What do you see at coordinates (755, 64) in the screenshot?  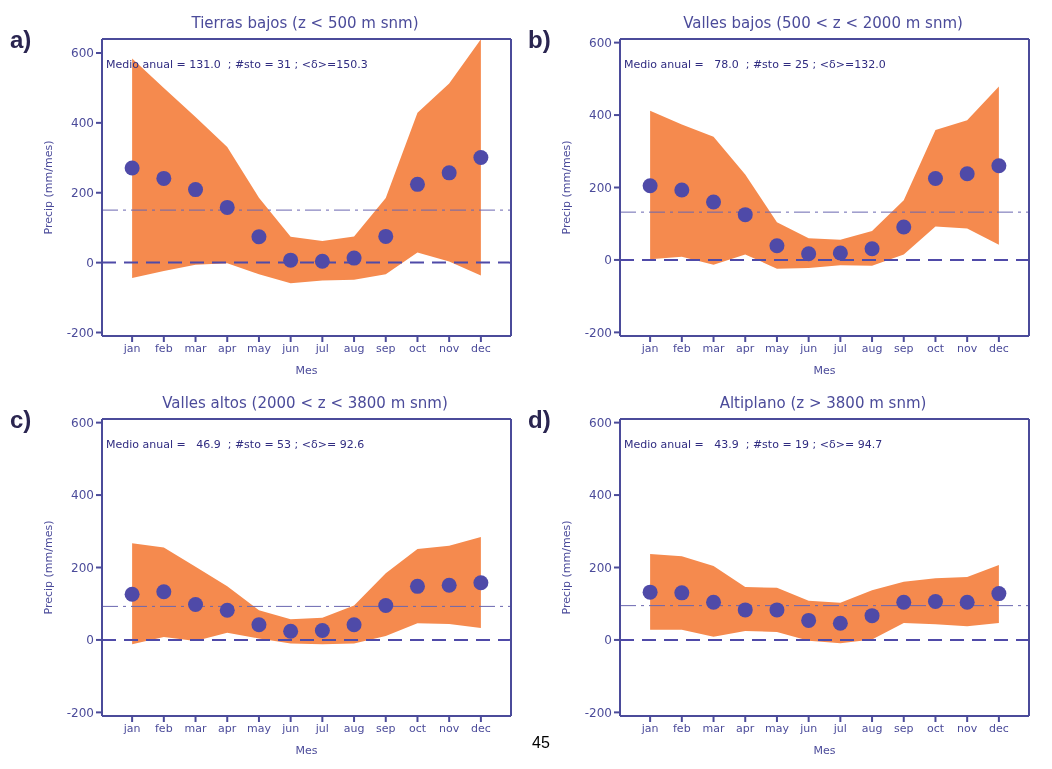 I see `annotation: Medio anual = 78.0 ; #sto = 25 ; <δ>=132.0` at bounding box center [755, 64].